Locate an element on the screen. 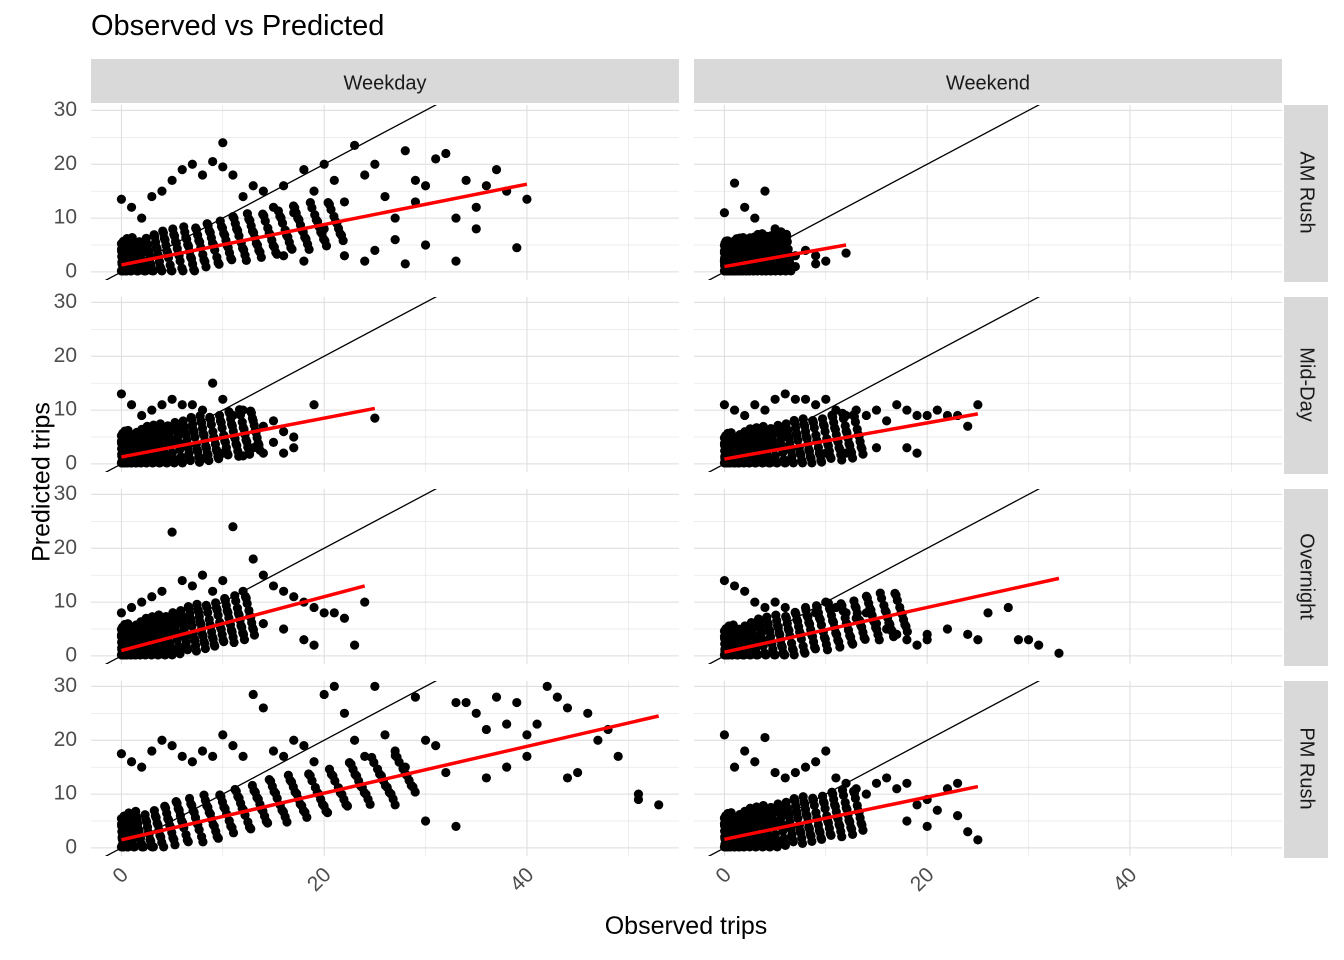 This screenshot has height=960, width=1344. panel-grid is located at coordinates (385, 576).